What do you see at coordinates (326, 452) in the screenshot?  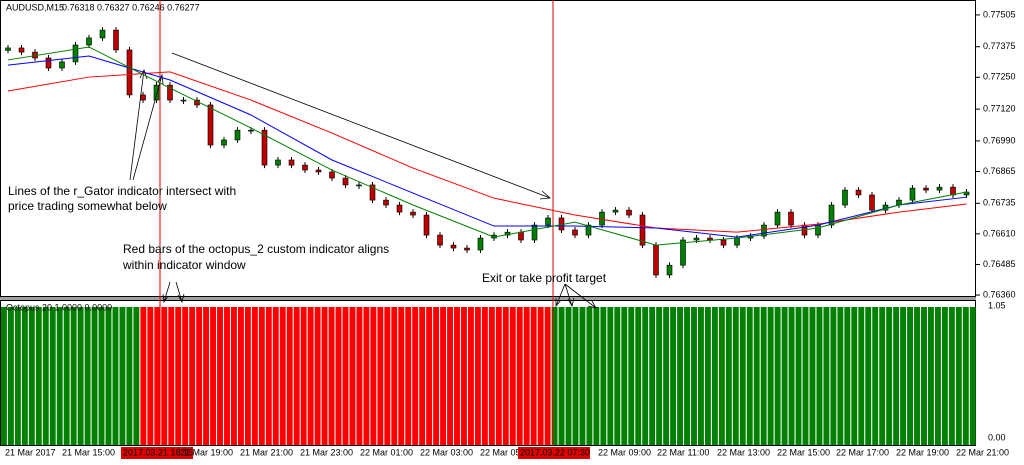 I see `time-label: 21 Mar 23:00` at bounding box center [326, 452].